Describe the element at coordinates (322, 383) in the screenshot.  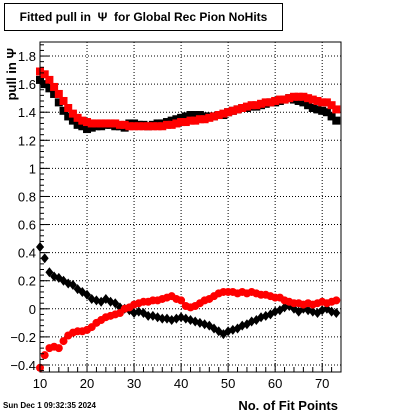
I see `x-tick-label: 70` at that location.